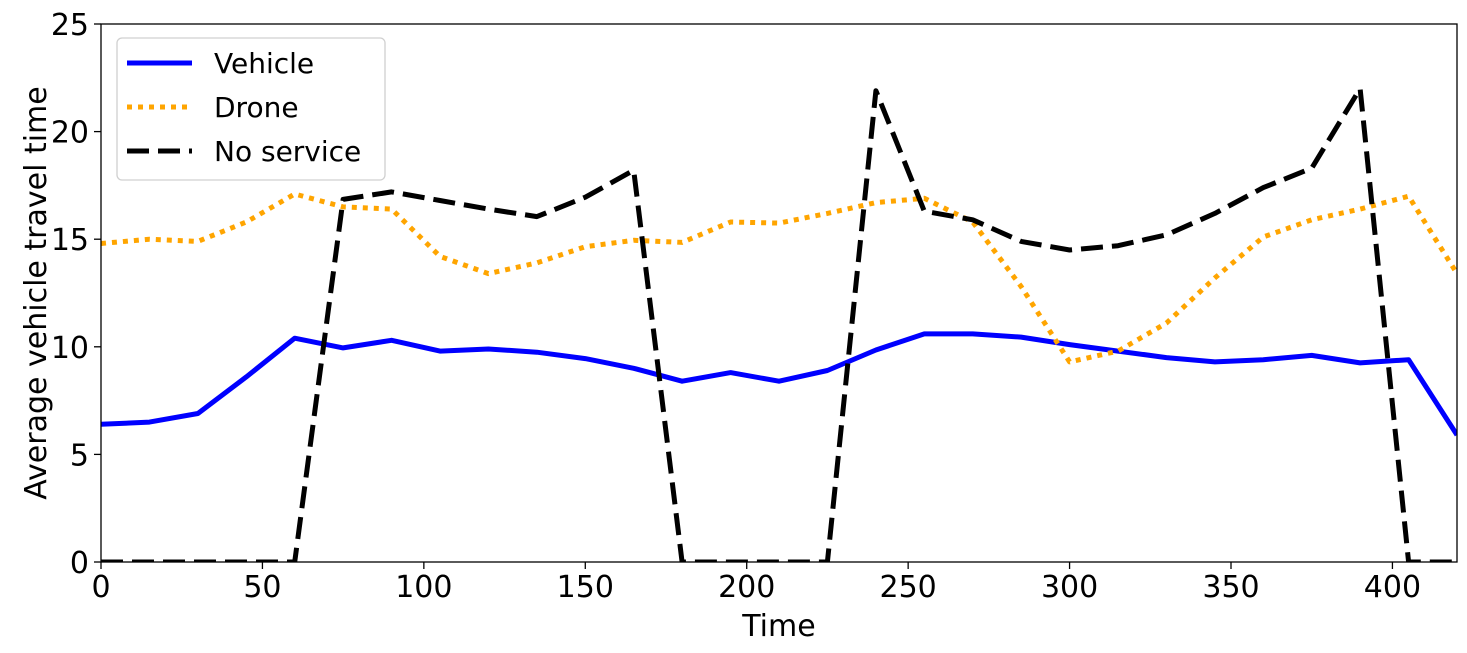  What do you see at coordinates (1230, 587) in the screenshot?
I see `x-tick-label: 350` at bounding box center [1230, 587].